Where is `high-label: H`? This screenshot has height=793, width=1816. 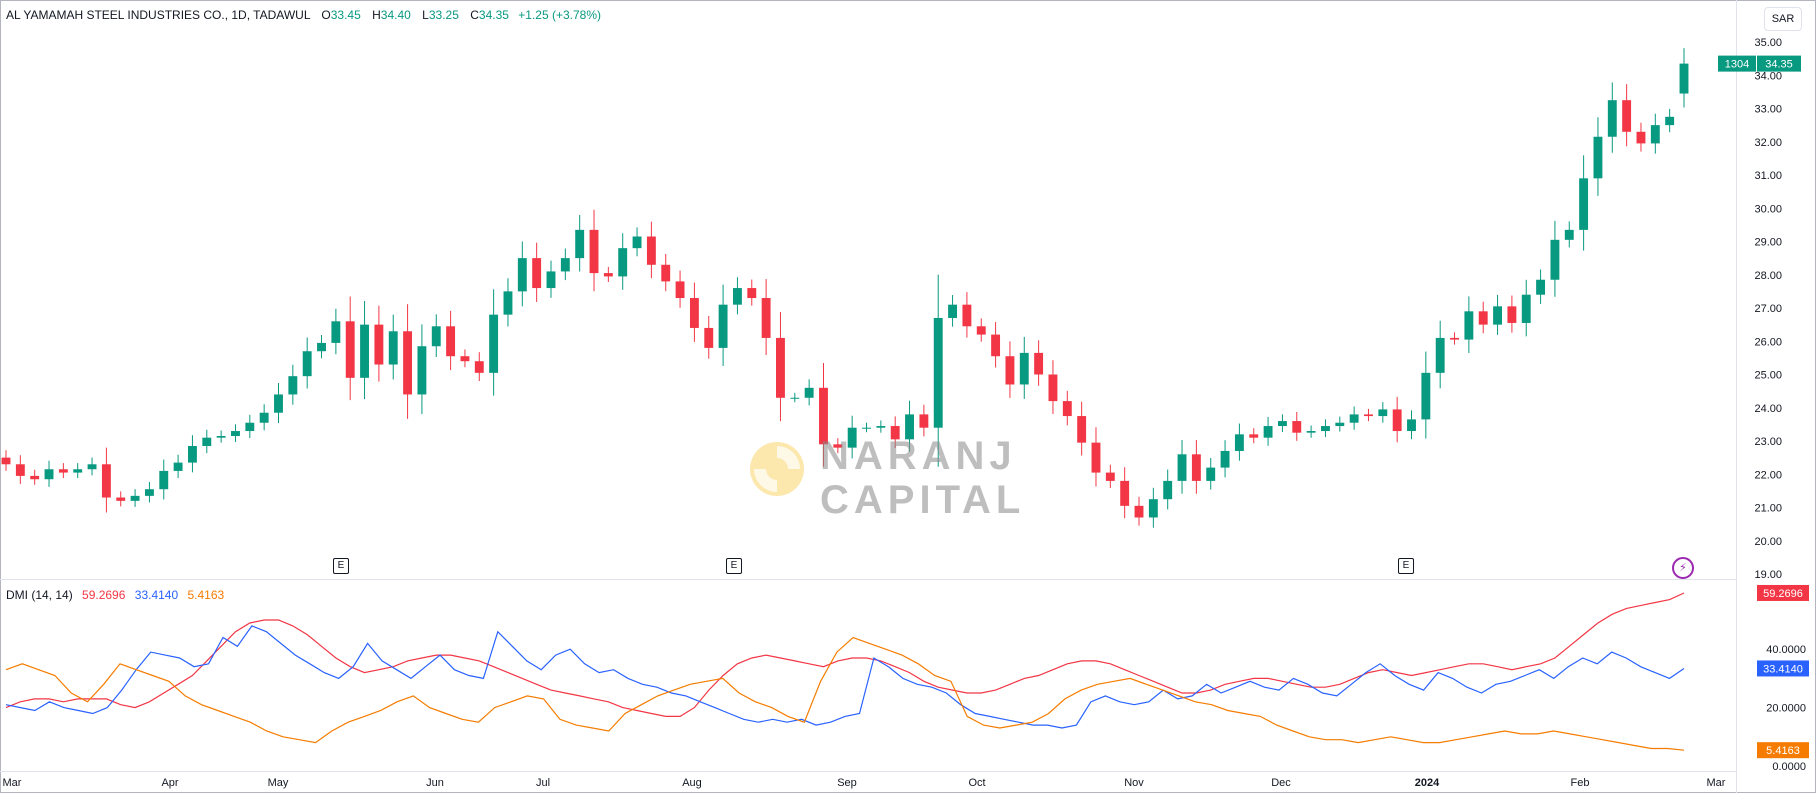 high-label: H is located at coordinates (376, 15).